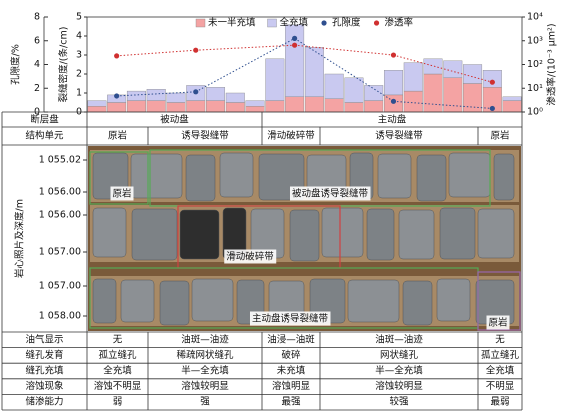  I want to click on y3-tick-label: 4, so click(37, 64).